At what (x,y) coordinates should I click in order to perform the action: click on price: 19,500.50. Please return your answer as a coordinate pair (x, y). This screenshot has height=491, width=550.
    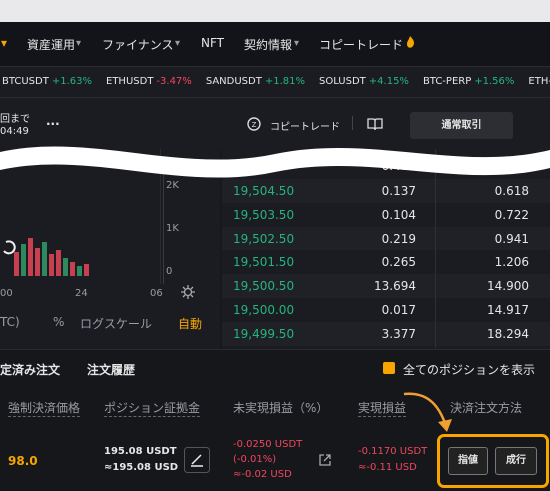
    Looking at the image, I should click on (264, 286).